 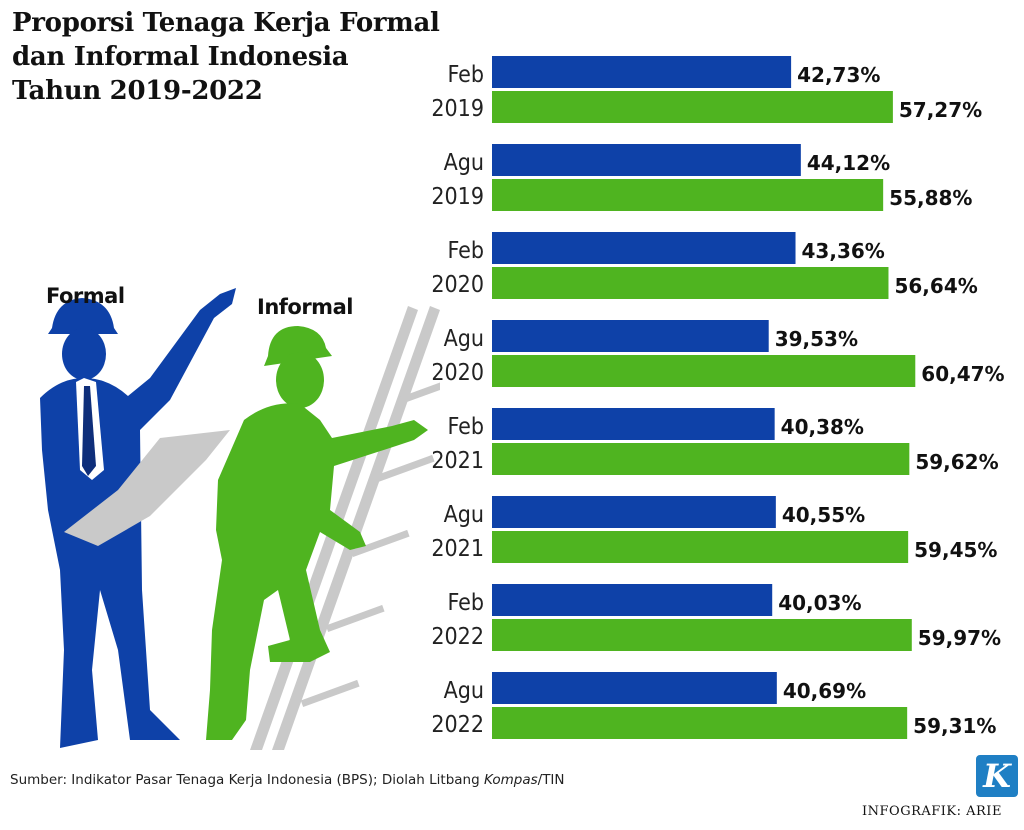 What do you see at coordinates (180, 57) in the screenshot?
I see `title-line-2: dan Informal Indonesia` at bounding box center [180, 57].